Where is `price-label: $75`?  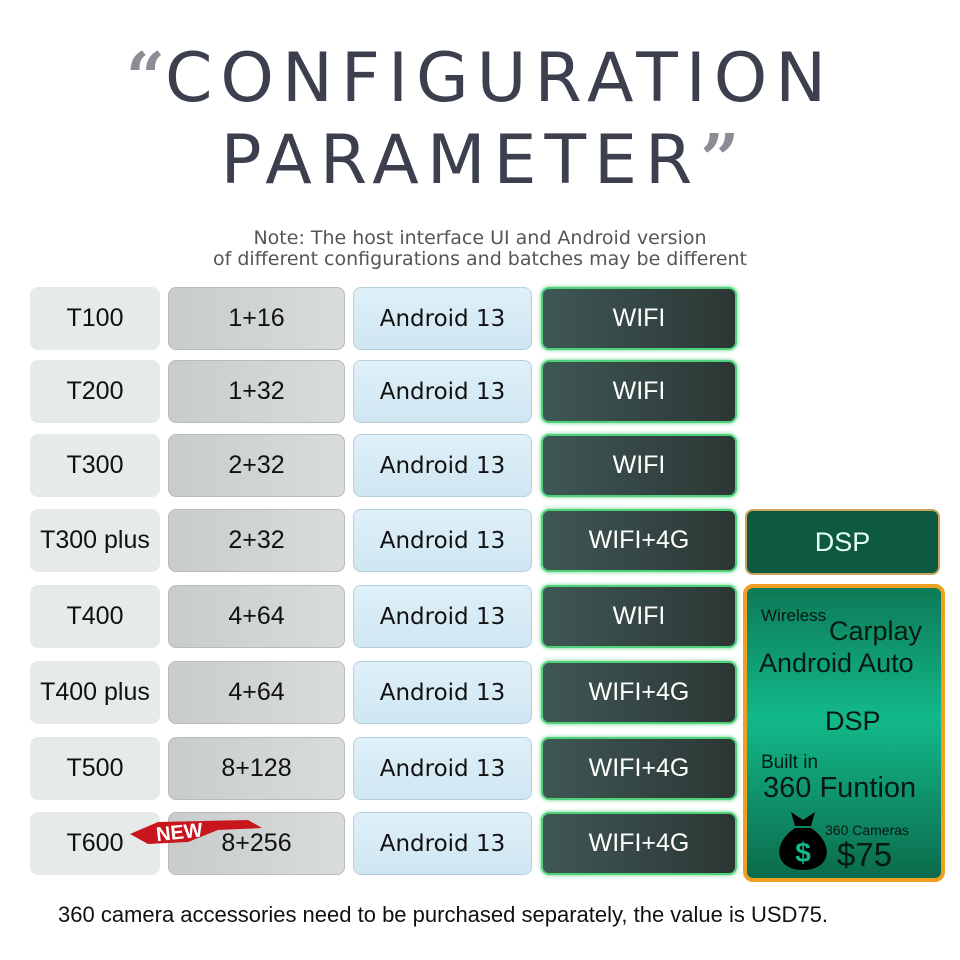
price-label: $75 is located at coordinates (865, 854).